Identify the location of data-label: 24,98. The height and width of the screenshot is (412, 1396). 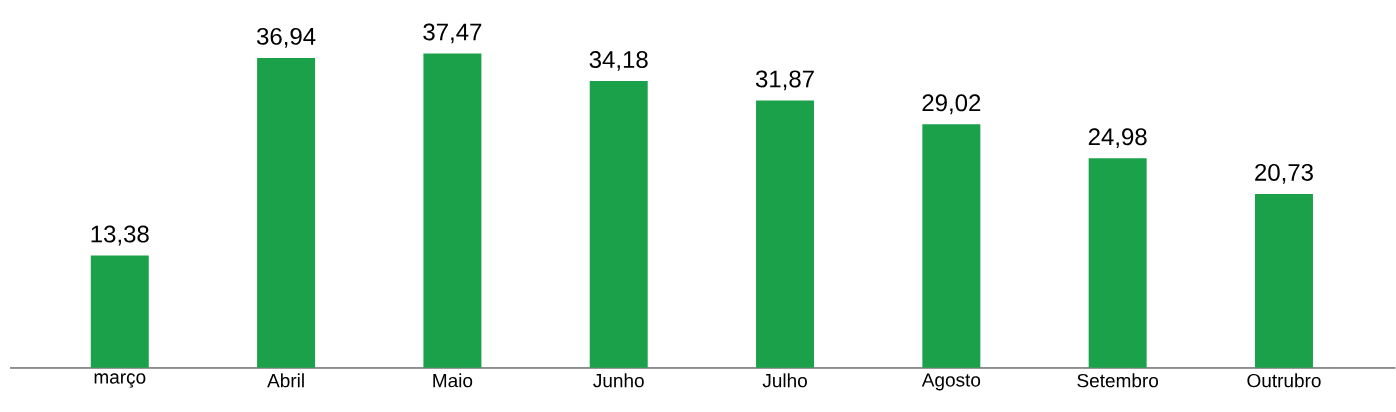
(1117, 138).